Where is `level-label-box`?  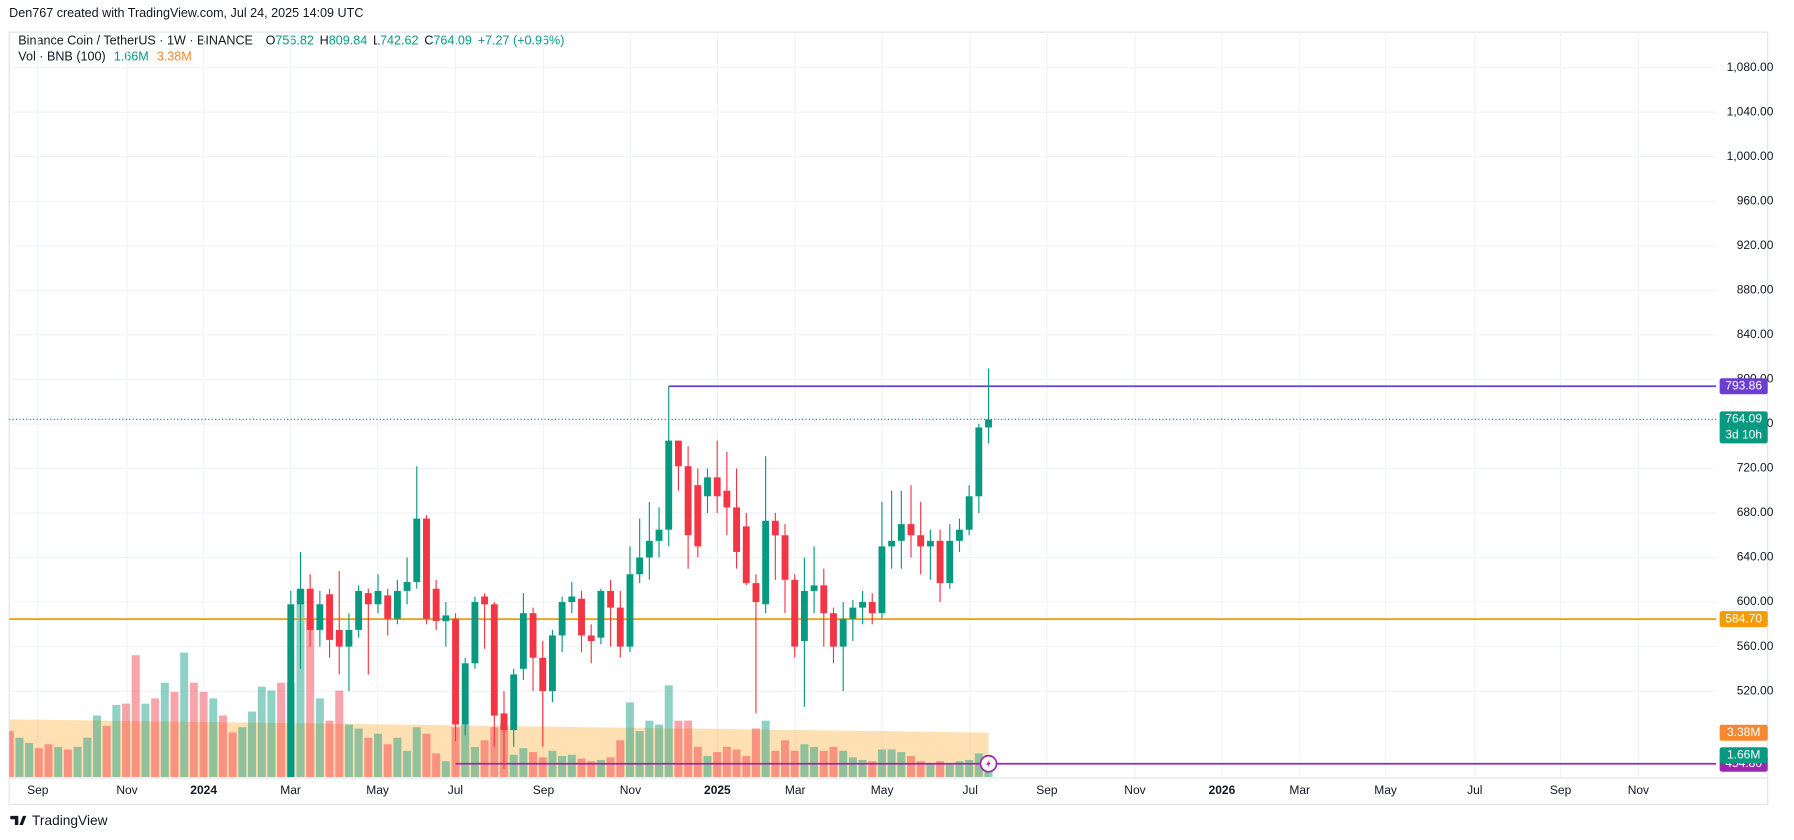 level-label-box is located at coordinates (1743, 619).